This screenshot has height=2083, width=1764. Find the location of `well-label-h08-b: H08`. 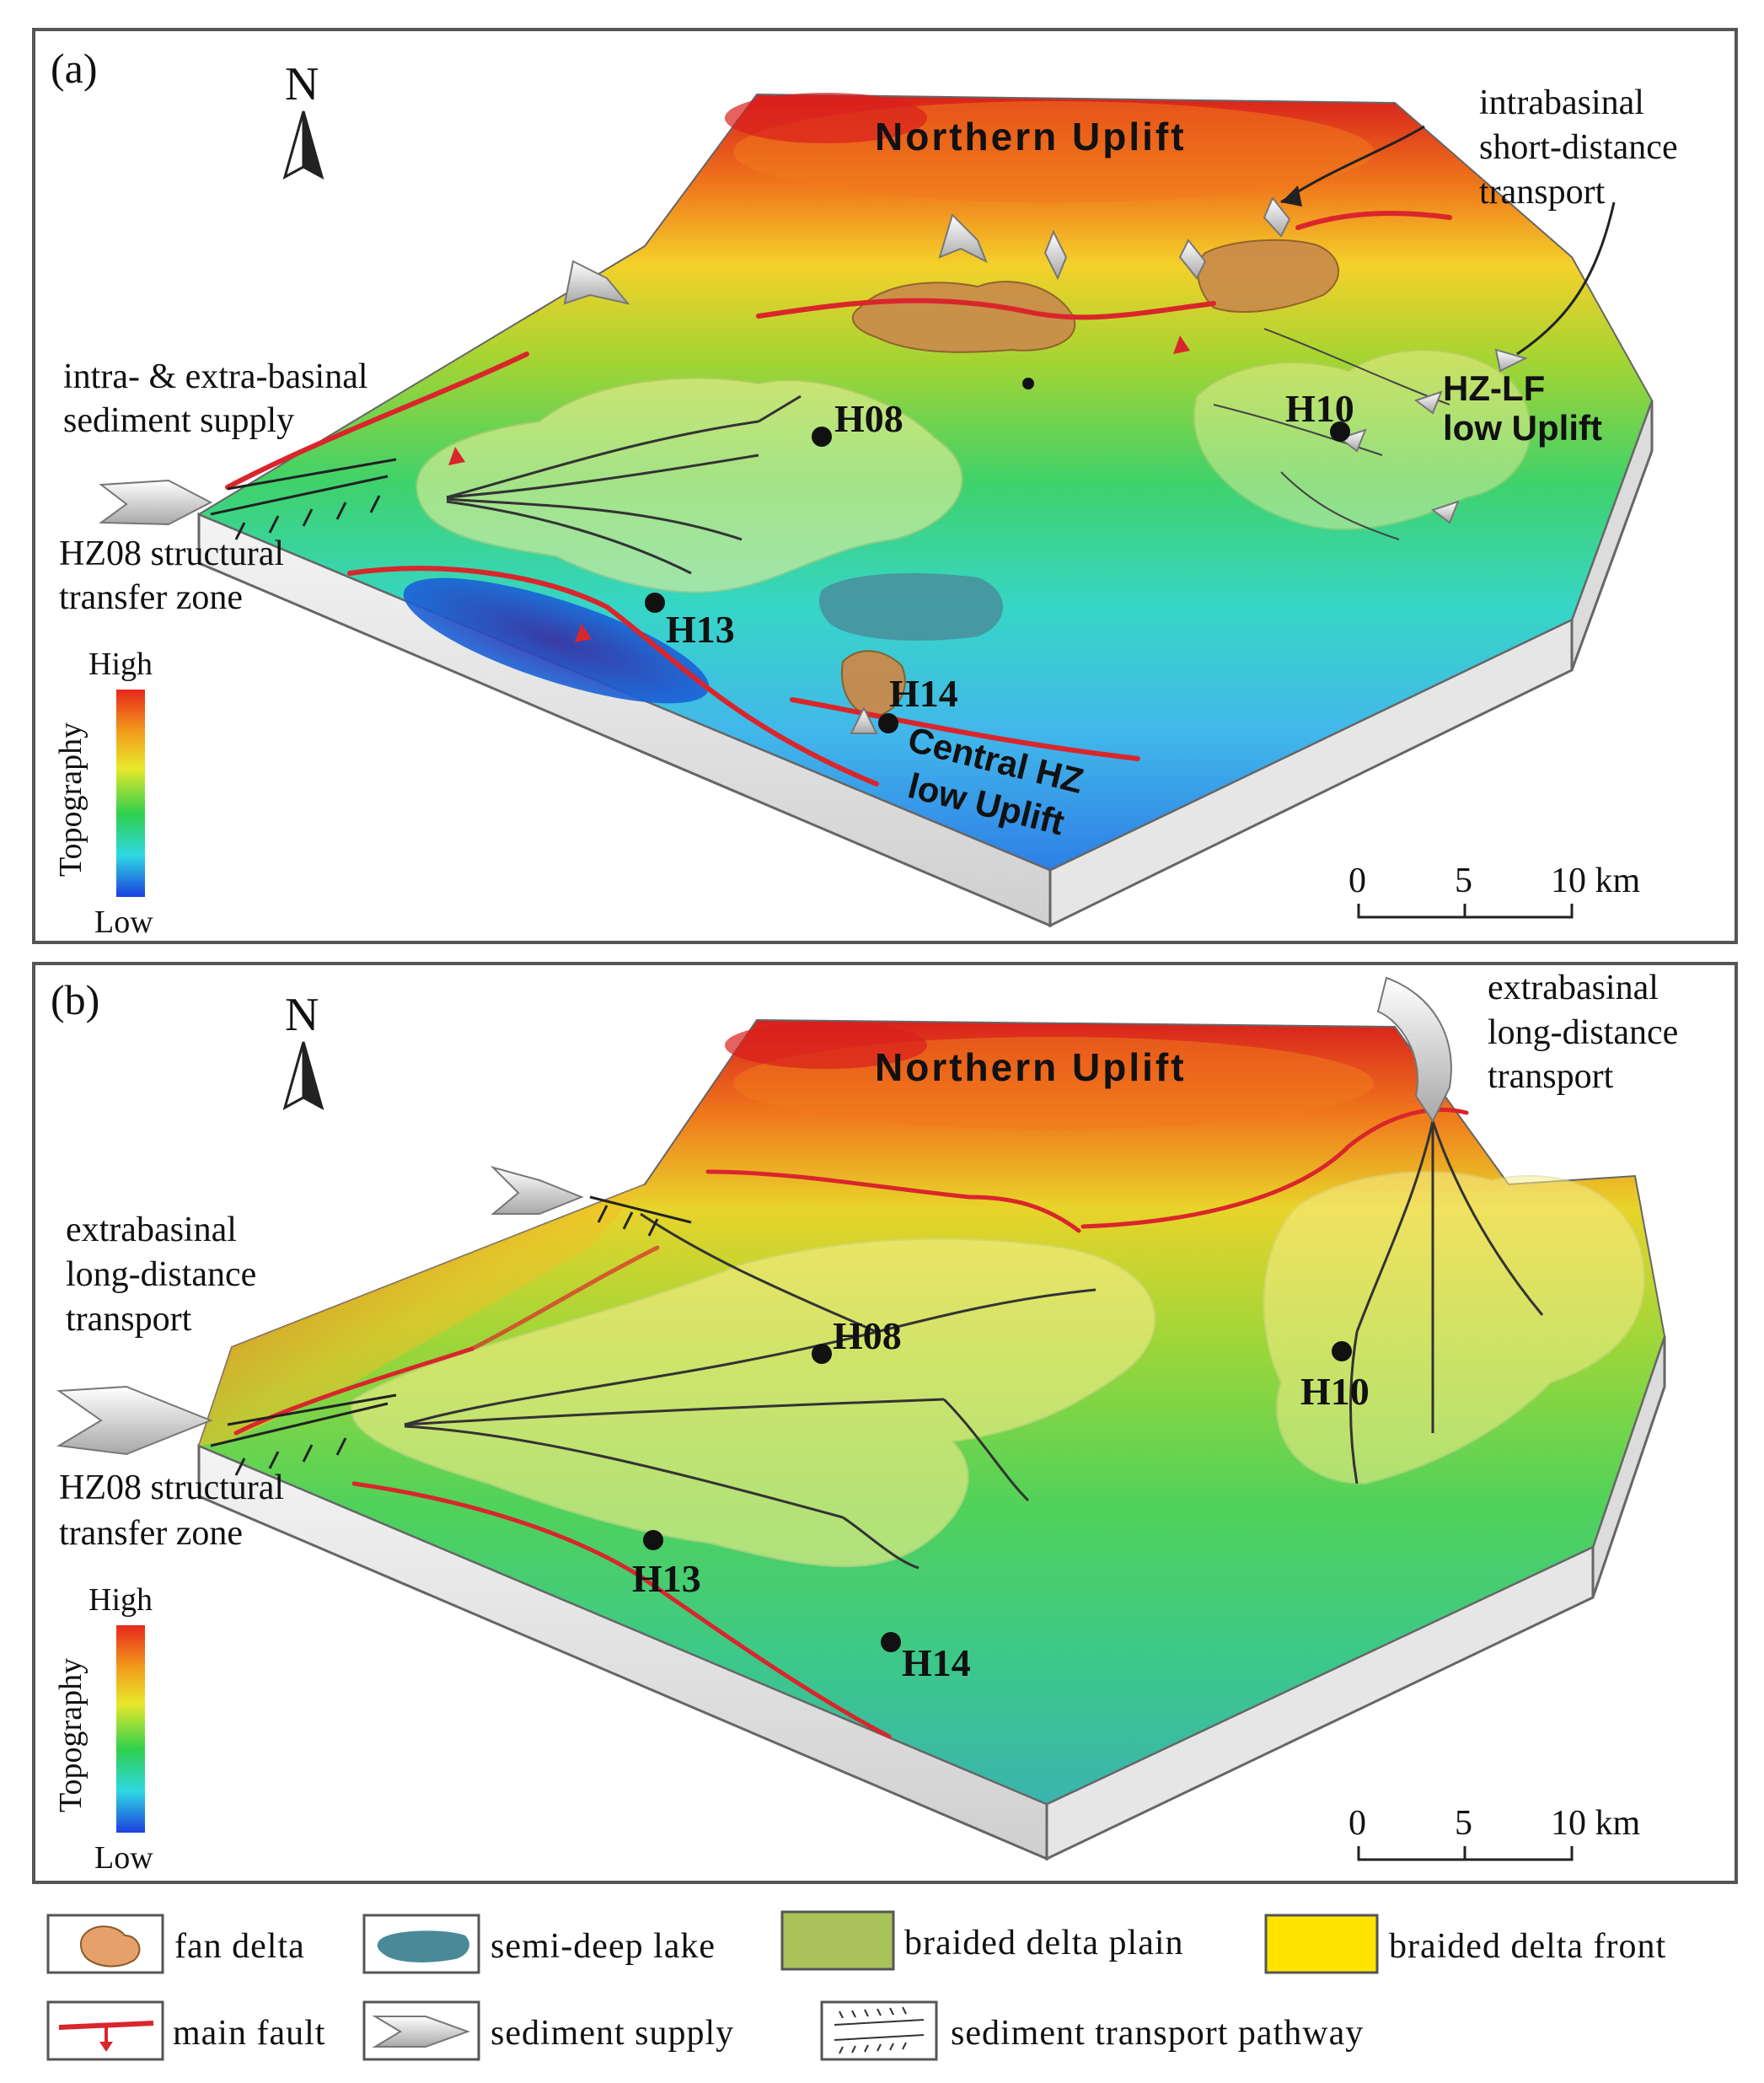

well-label-h08-b: H08 is located at coordinates (867, 1336).